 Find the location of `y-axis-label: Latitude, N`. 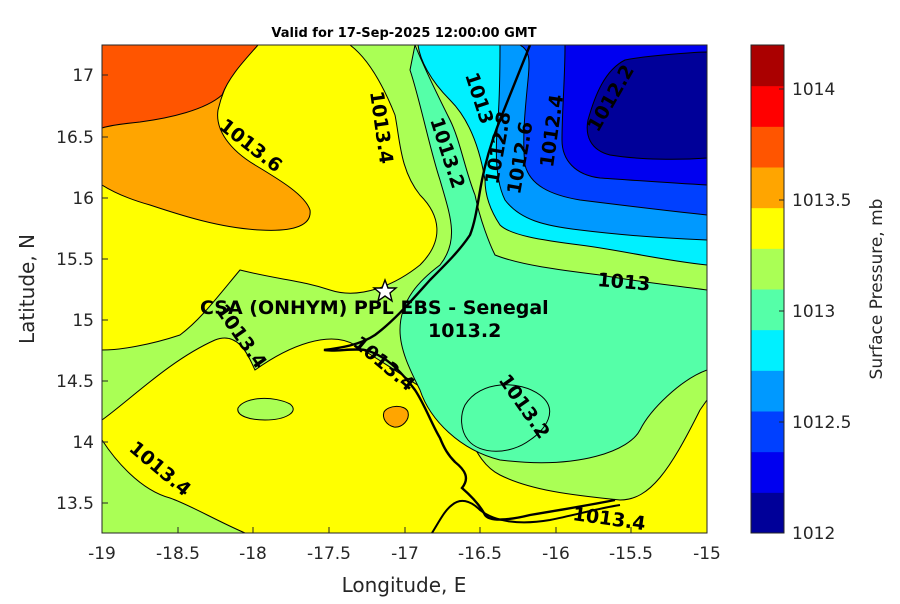

y-axis-label: Latitude, N is located at coordinates (27, 289).